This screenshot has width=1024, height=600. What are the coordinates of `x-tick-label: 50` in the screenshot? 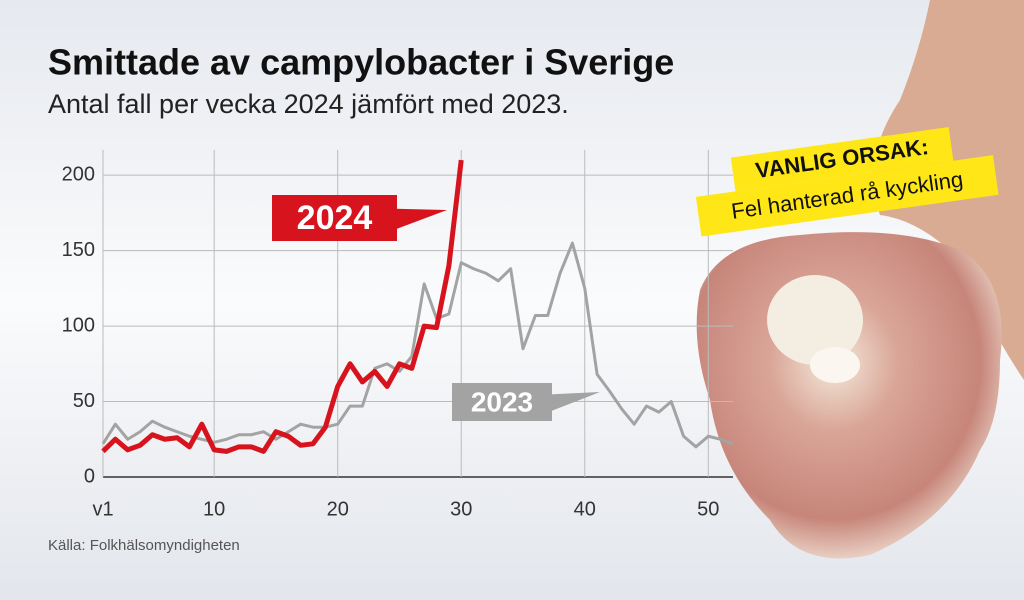 It's located at (708, 509).